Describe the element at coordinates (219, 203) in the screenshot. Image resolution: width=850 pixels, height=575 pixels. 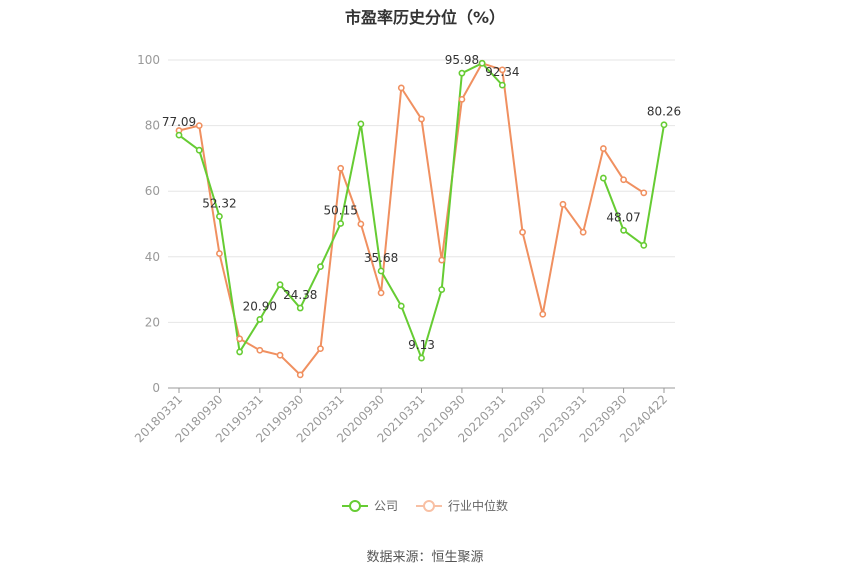
I see `data-label-company-20180930: 52.32` at that location.